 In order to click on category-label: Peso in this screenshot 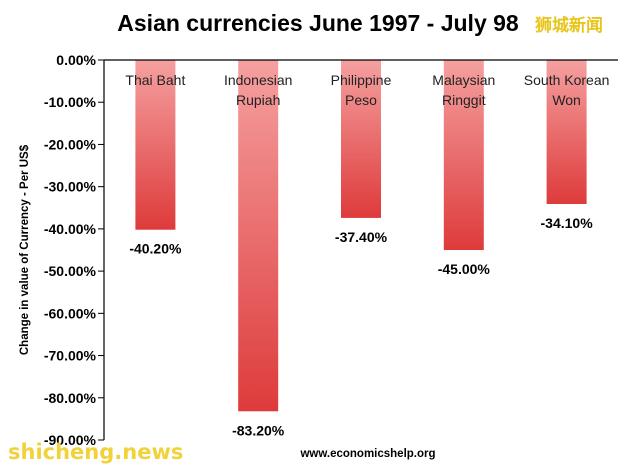, I will do `click(361, 100)`.